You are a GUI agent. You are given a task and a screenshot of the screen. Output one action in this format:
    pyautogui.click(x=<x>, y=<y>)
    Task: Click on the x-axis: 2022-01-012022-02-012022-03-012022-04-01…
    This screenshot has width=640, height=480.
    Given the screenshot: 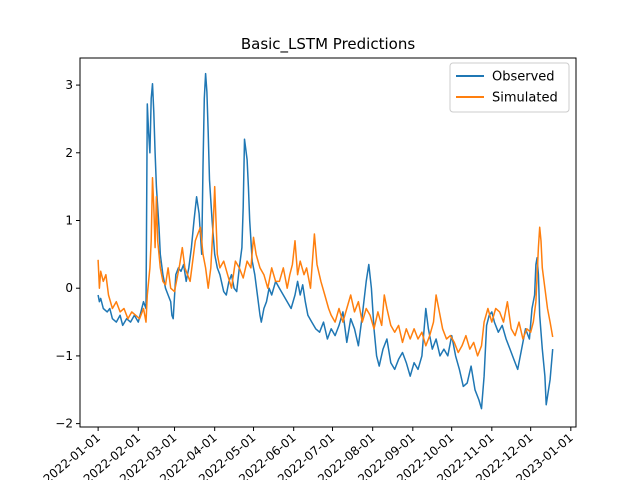 What is the action you would take?
    pyautogui.click(x=308, y=453)
    